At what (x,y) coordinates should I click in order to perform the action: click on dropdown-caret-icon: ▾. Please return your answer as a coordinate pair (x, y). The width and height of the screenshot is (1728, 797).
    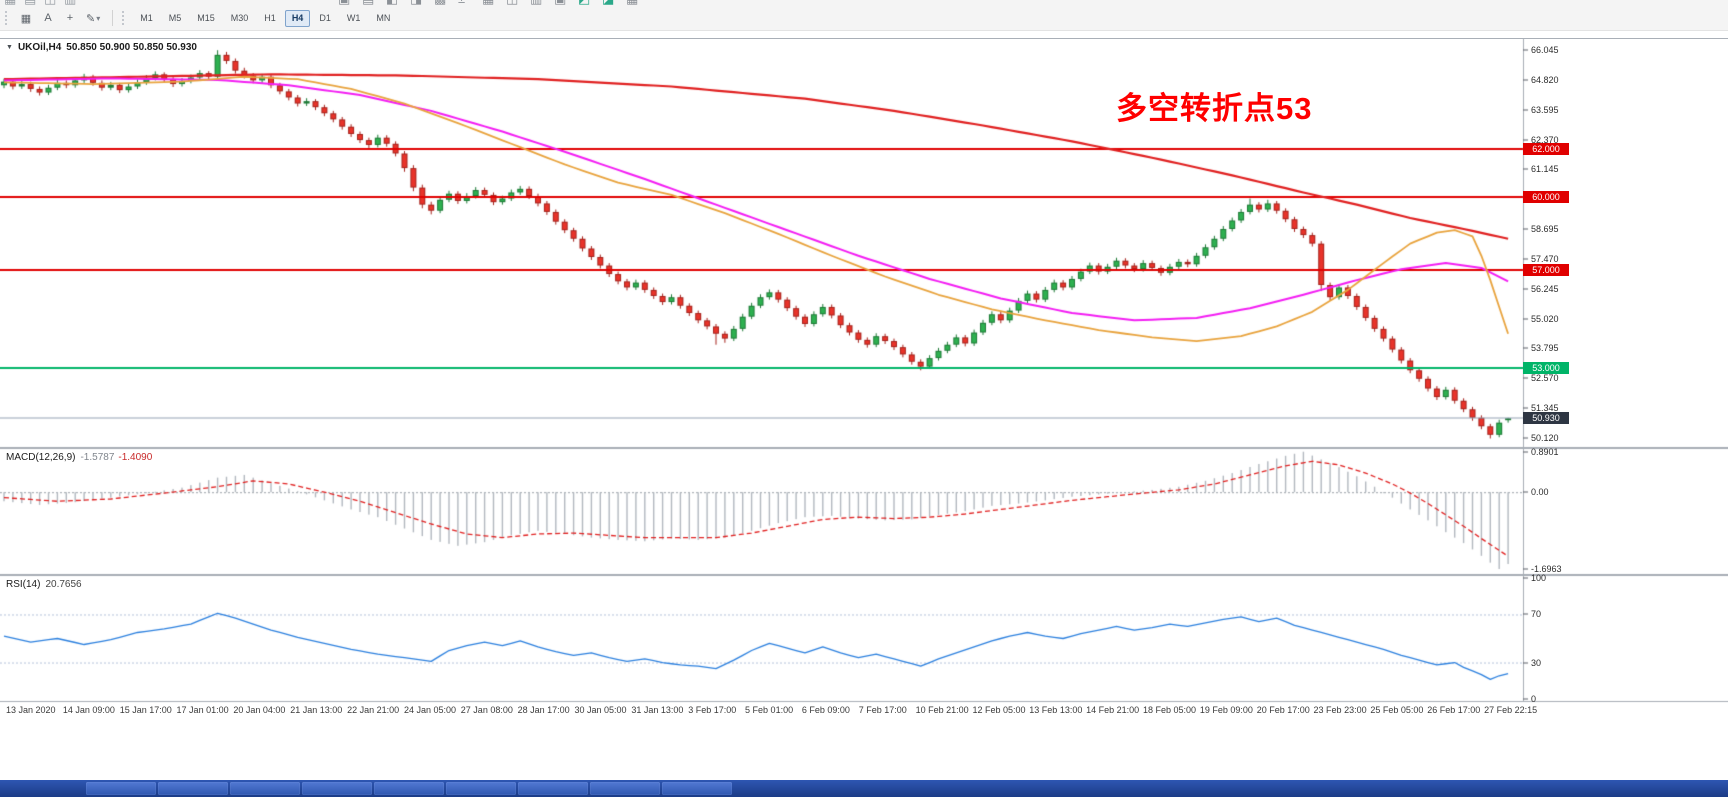
    Looking at the image, I should click on (98, 18).